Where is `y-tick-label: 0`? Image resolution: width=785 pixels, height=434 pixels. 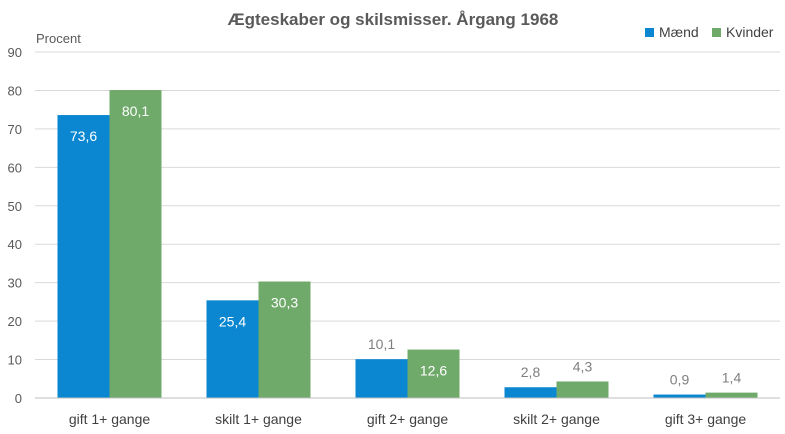
y-tick-label: 0 is located at coordinates (18, 398).